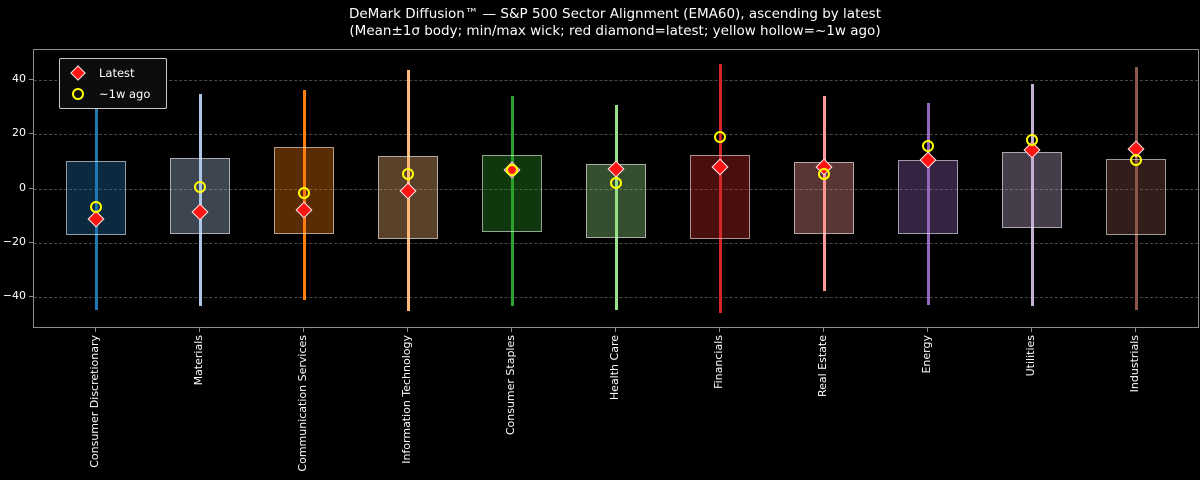 This screenshot has height=480, width=1200. I want to click on x-tick-label: Health Care, so click(614, 368).